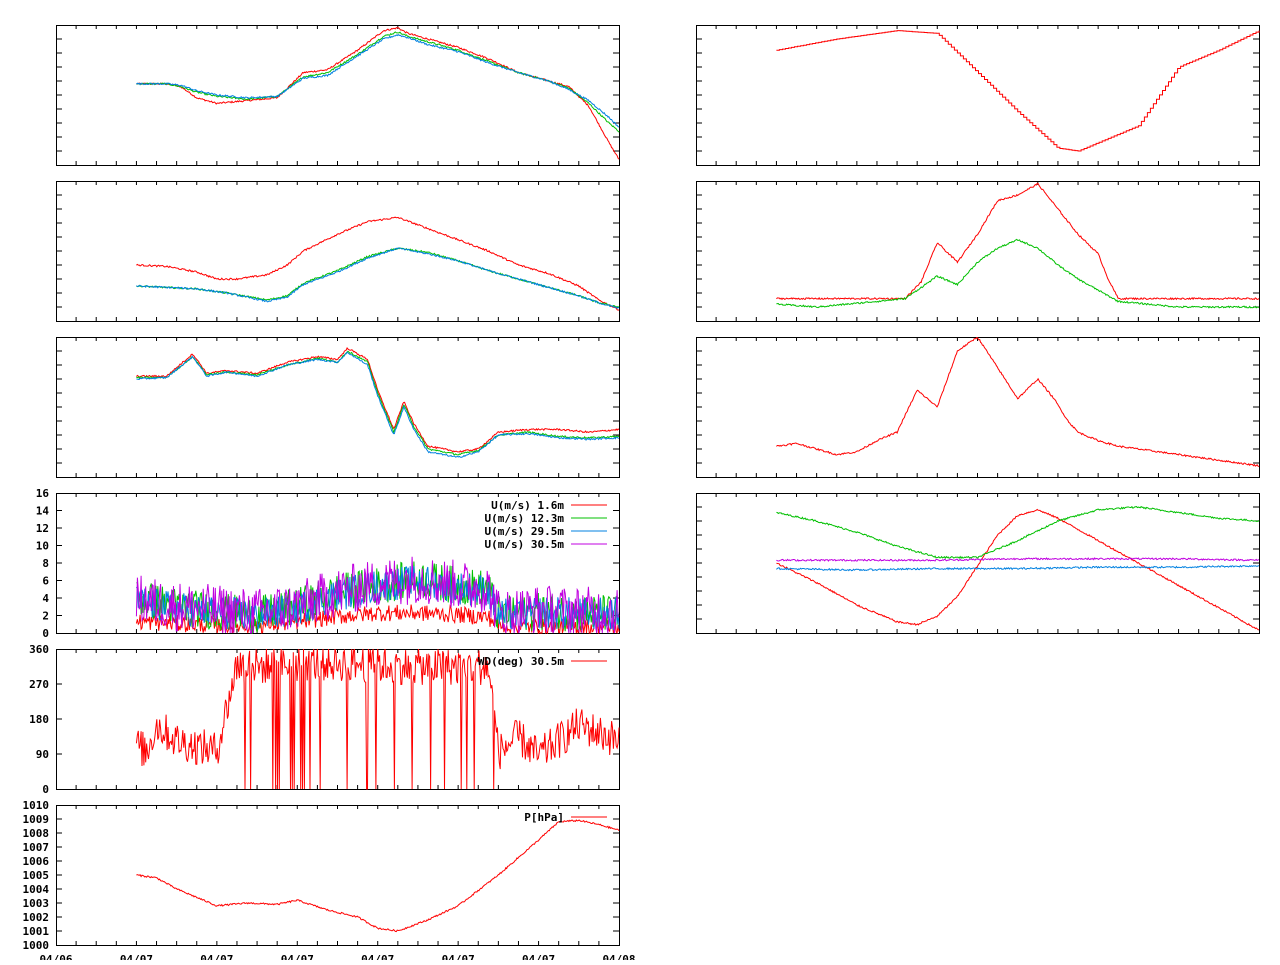  What do you see at coordinates (525, 531) in the screenshot?
I see `legend-label: U(m/s) 29.5m` at bounding box center [525, 531].